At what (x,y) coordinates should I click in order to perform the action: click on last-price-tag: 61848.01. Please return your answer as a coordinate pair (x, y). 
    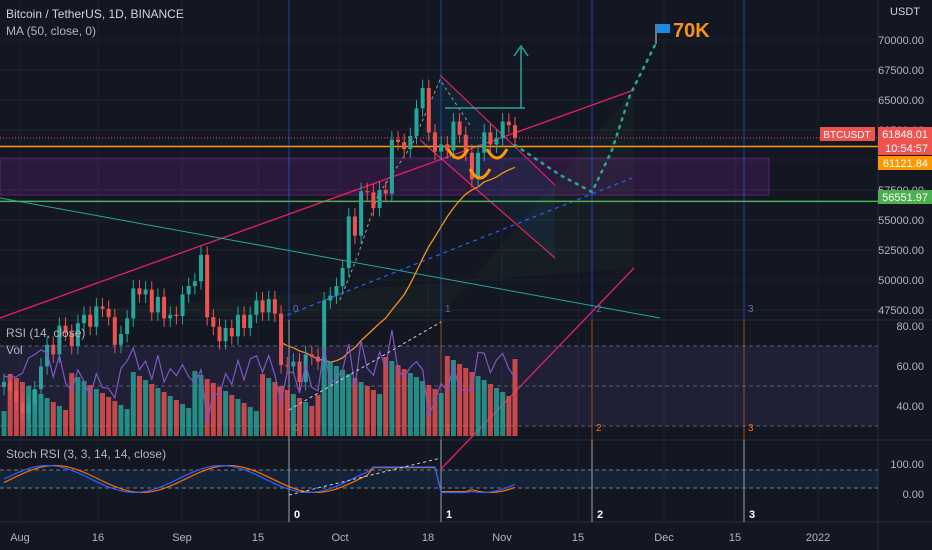
    Looking at the image, I should click on (905, 135).